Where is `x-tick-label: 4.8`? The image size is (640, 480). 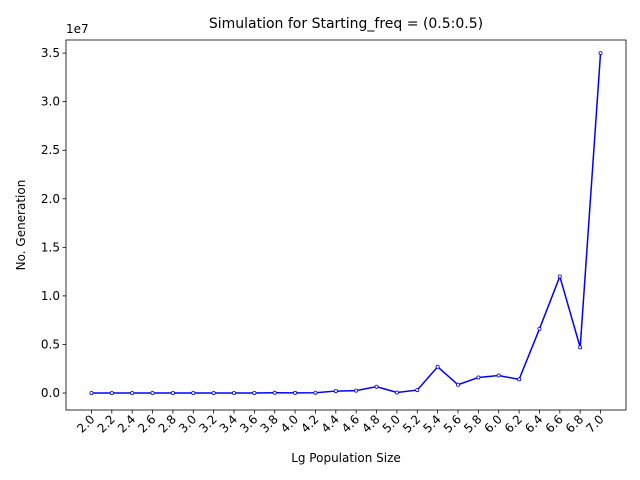 x-tick-label: 4.8 is located at coordinates (370, 423).